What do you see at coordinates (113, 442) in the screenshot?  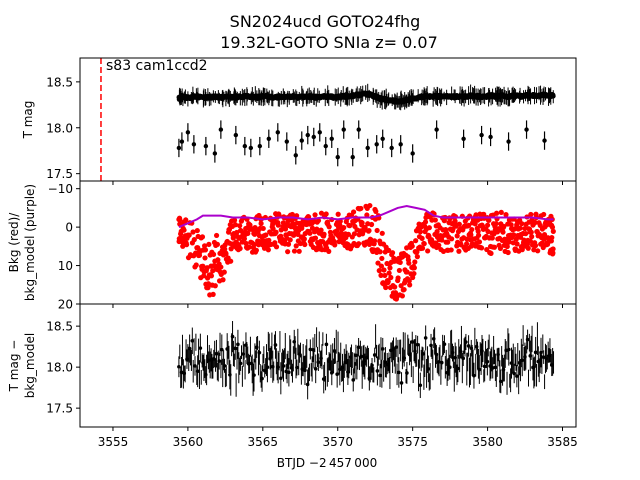 I see `x-tick-label: 3555` at bounding box center [113, 442].